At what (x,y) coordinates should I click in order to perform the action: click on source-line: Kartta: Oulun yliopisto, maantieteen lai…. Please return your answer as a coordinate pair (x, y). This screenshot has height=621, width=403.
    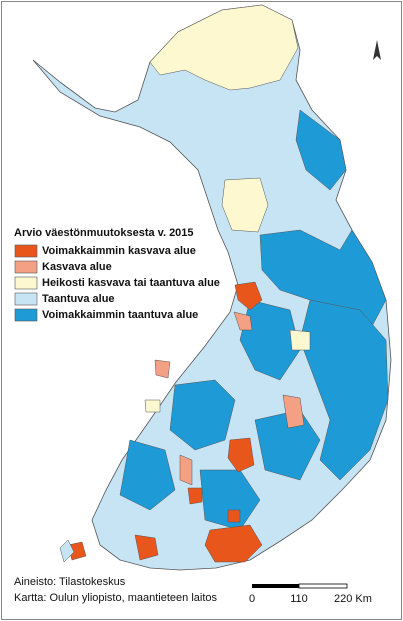
    Looking at the image, I should click on (116, 598).